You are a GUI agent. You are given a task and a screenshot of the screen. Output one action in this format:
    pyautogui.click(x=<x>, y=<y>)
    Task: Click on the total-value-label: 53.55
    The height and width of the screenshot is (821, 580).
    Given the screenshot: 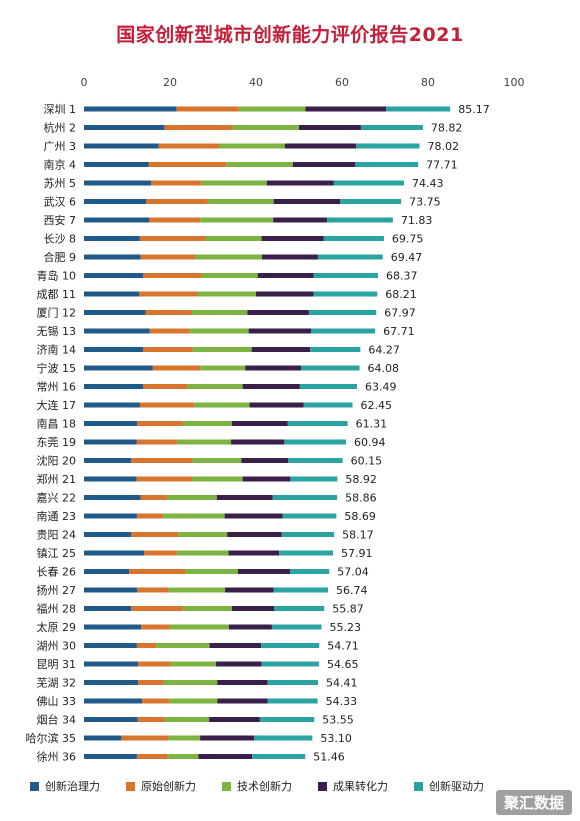 What is the action you would take?
    pyautogui.click(x=338, y=720)
    